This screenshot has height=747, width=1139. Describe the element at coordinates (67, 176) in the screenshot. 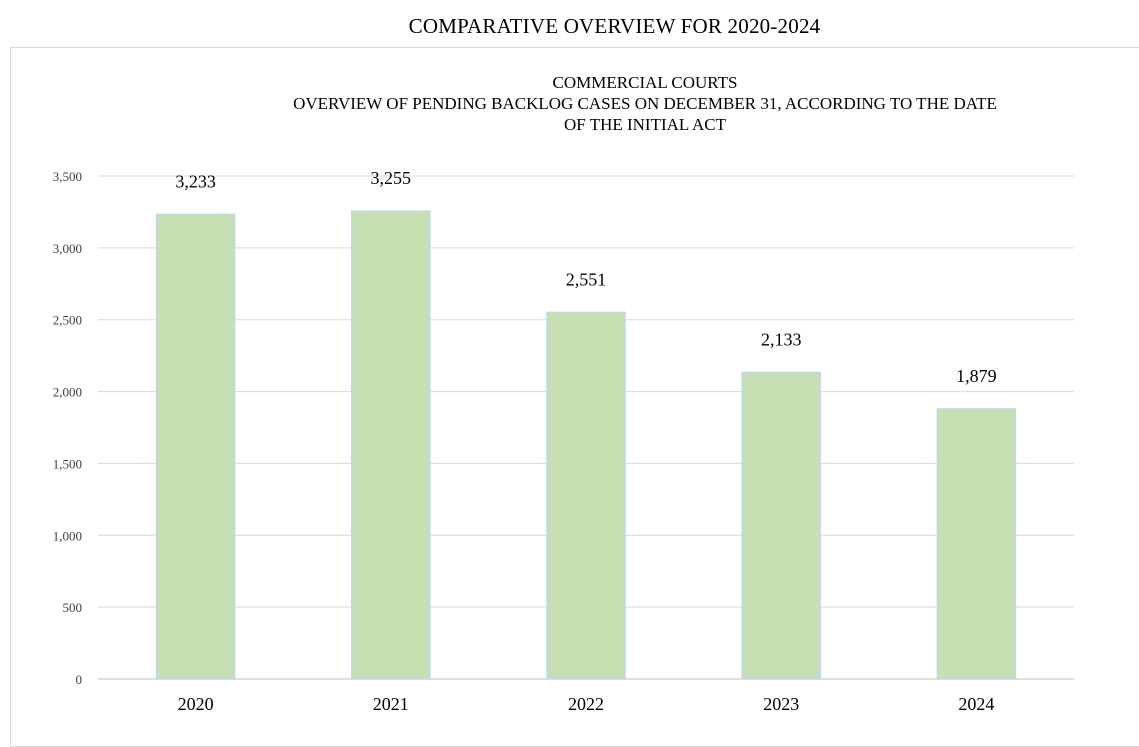

I see `y-tick-label: 3,500` at that location.